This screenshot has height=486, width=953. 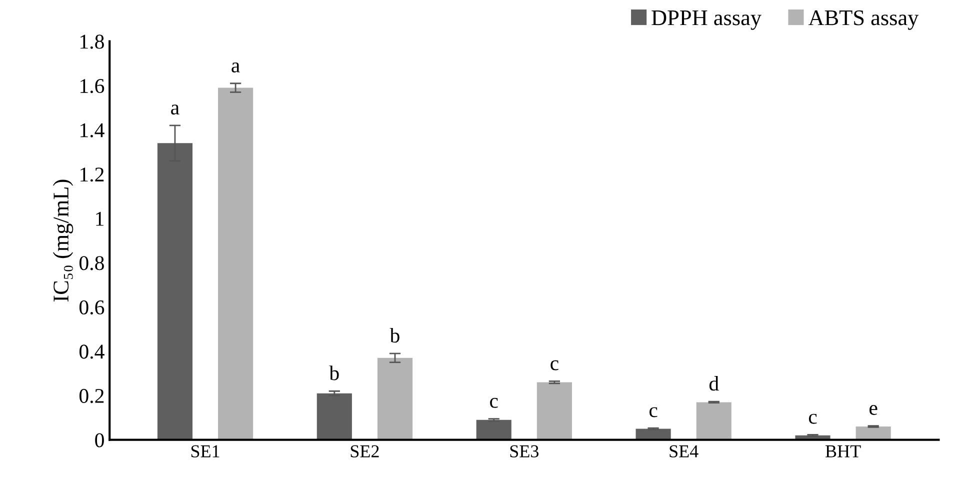 I want to click on y-tick-label: 0.2, so click(x=91, y=396).